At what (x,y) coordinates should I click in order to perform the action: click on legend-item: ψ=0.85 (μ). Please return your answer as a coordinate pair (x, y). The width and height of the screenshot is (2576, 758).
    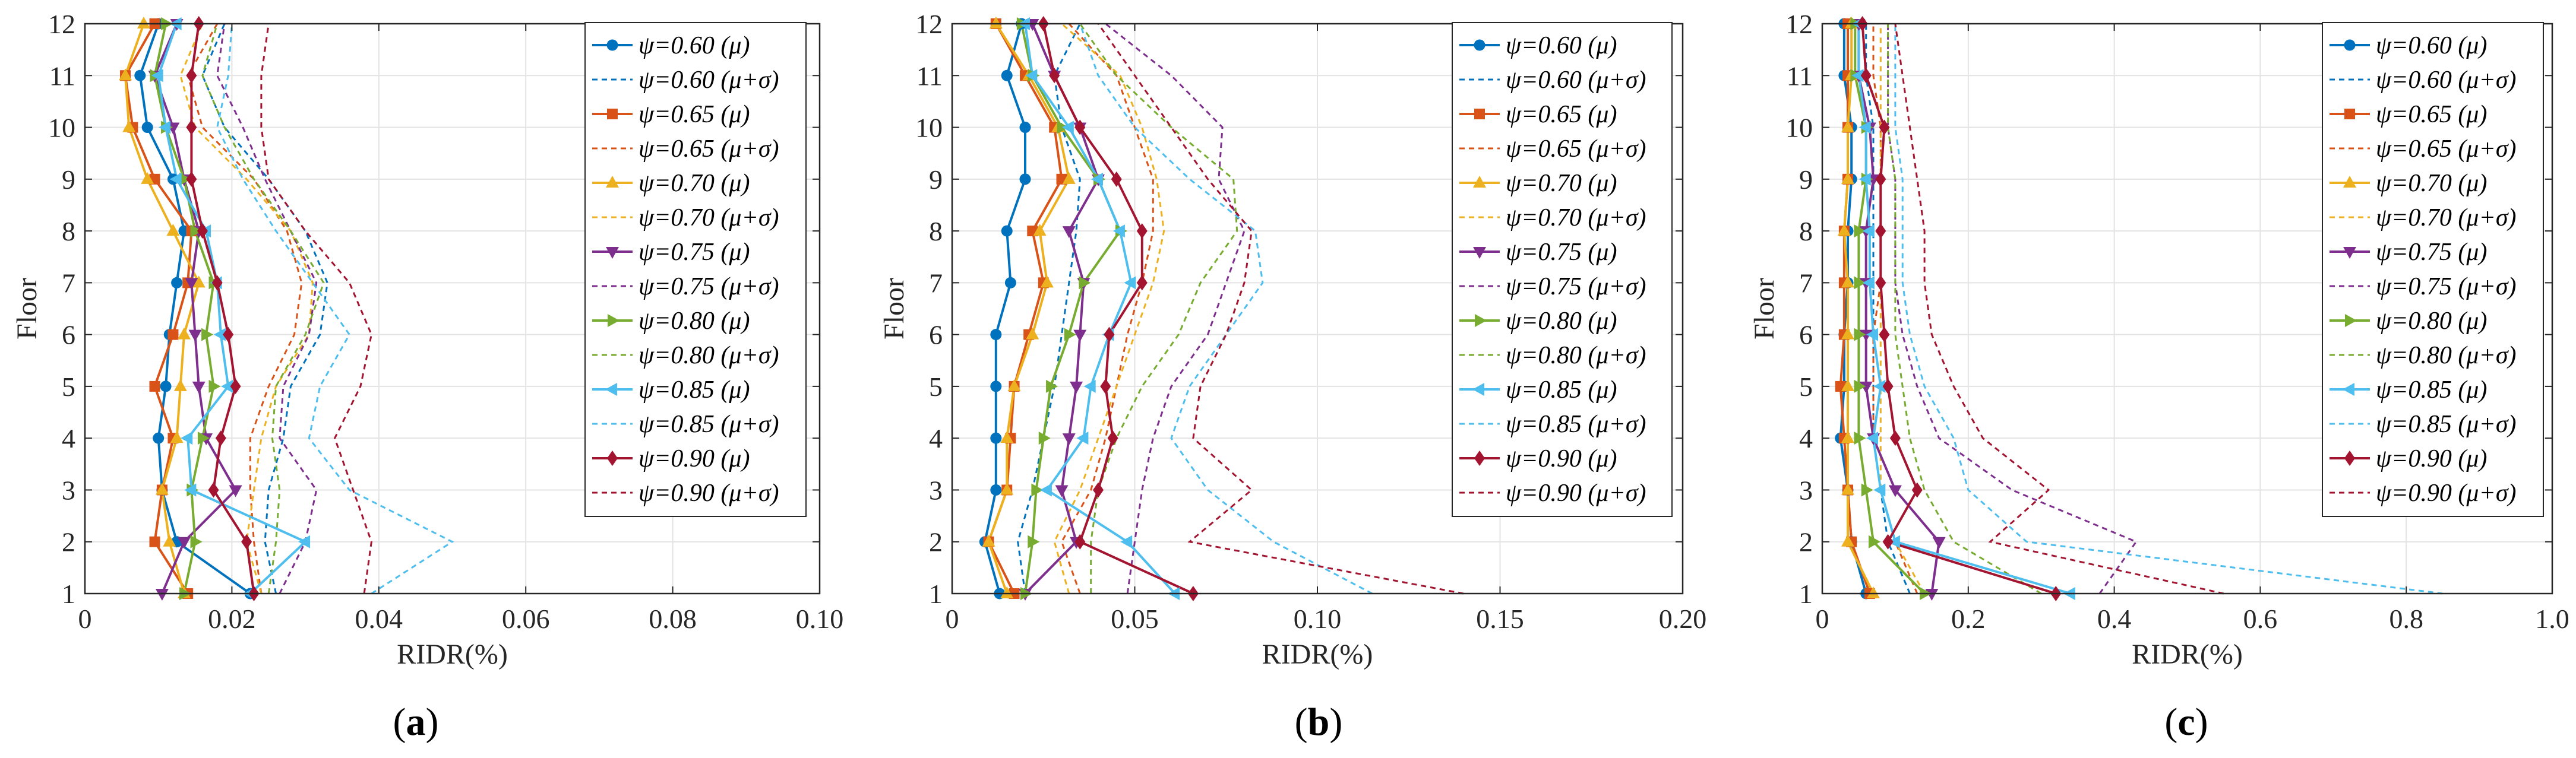
    Looking at the image, I should click on (671, 390).